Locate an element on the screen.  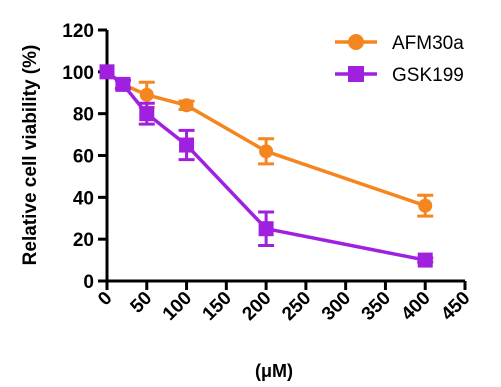
x-tick-label: 250 is located at coordinates (296, 306).